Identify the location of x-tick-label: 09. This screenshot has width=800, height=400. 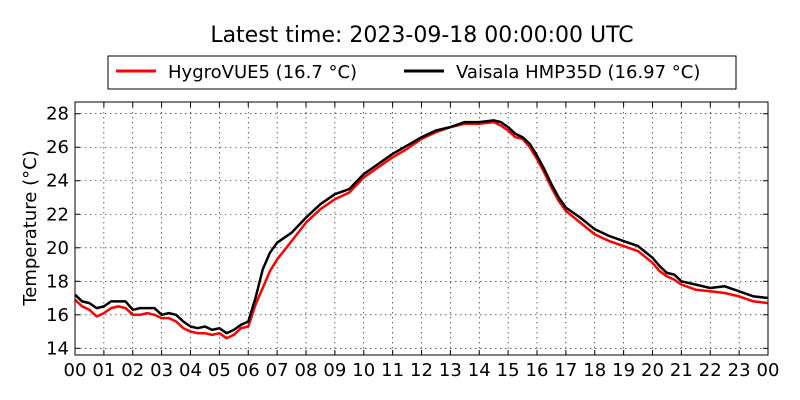
(334, 370).